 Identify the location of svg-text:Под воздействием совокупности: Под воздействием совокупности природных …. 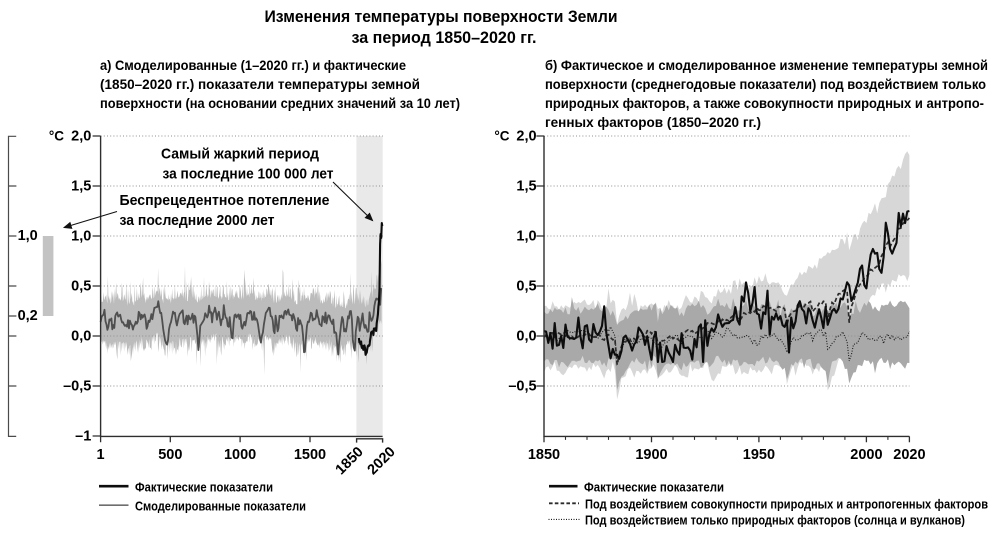
(786, 503).